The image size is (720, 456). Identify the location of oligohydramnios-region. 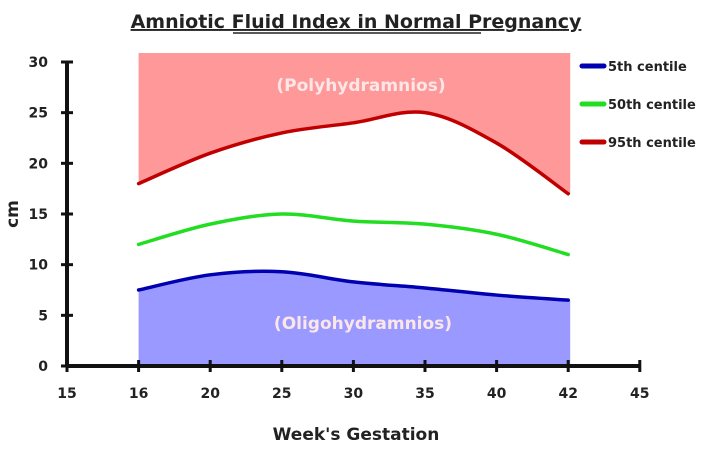
(354, 318).